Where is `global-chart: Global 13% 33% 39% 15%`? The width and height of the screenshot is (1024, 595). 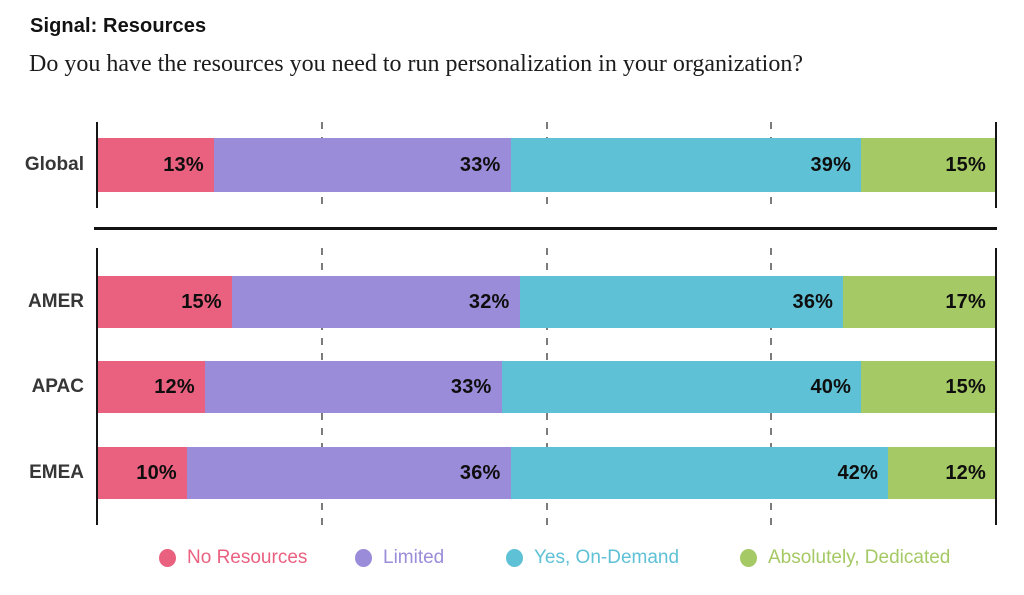 global-chart: Global 13% 33% 39% 15% is located at coordinates (511, 165).